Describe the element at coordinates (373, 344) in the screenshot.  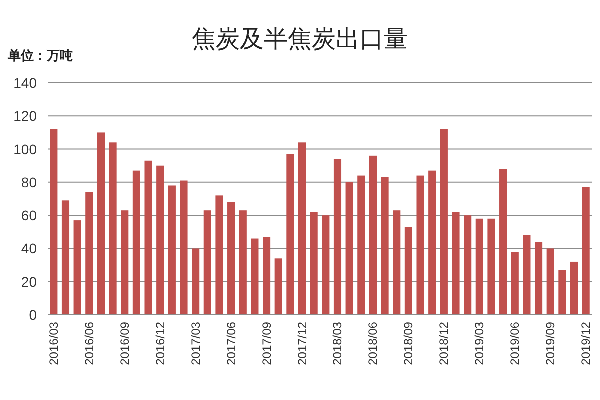
I see `x-tick-label: 2018/06` at that location.